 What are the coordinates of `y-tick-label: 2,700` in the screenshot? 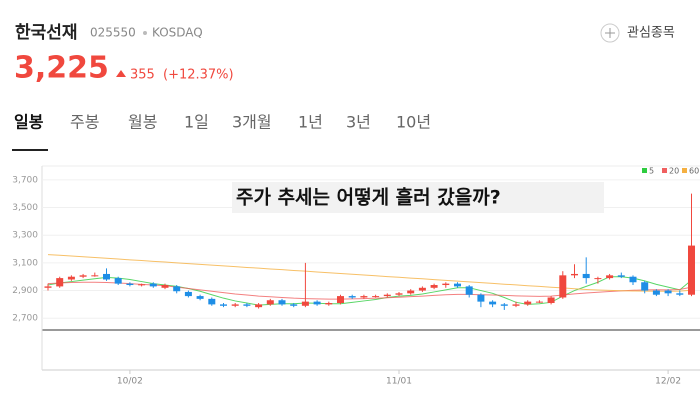 It's located at (25, 319).